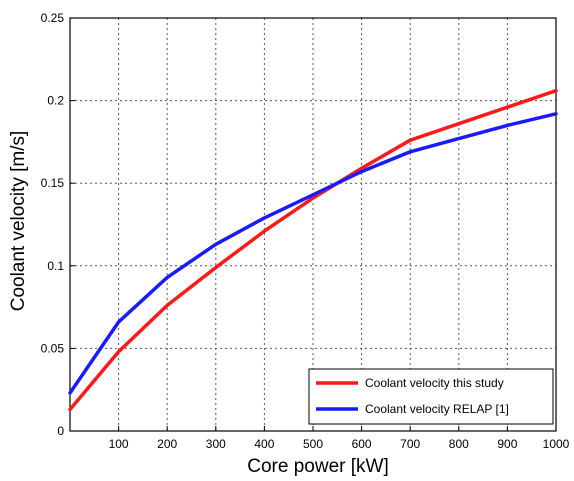  I want to click on y-tick-label: 0.2, so click(55, 101).